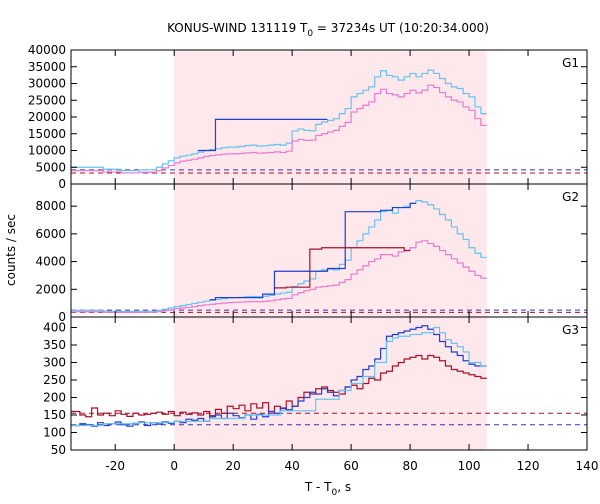 The height and width of the screenshot is (504, 600). I want to click on panel-label: G1, so click(570, 63).